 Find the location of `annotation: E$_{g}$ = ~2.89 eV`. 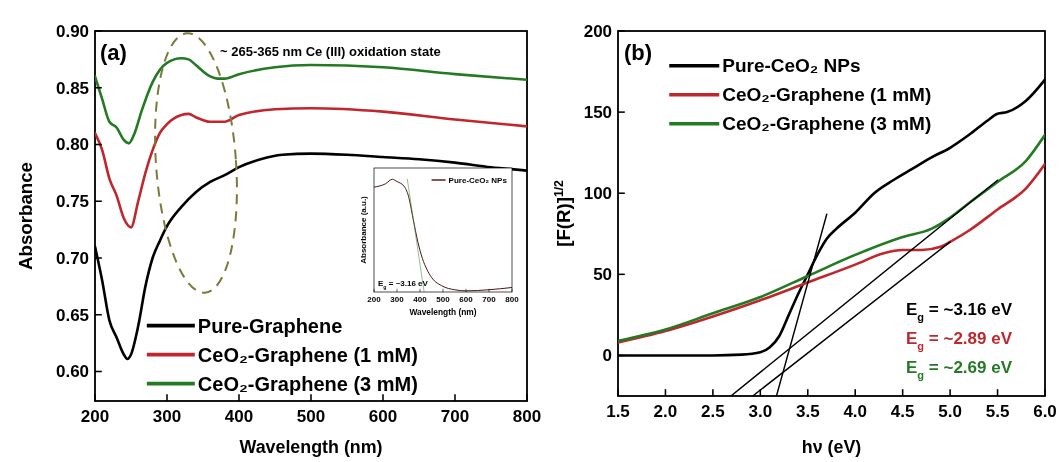

annotation: E$_{g}$ = ~2.89 eV is located at coordinates (959, 340).